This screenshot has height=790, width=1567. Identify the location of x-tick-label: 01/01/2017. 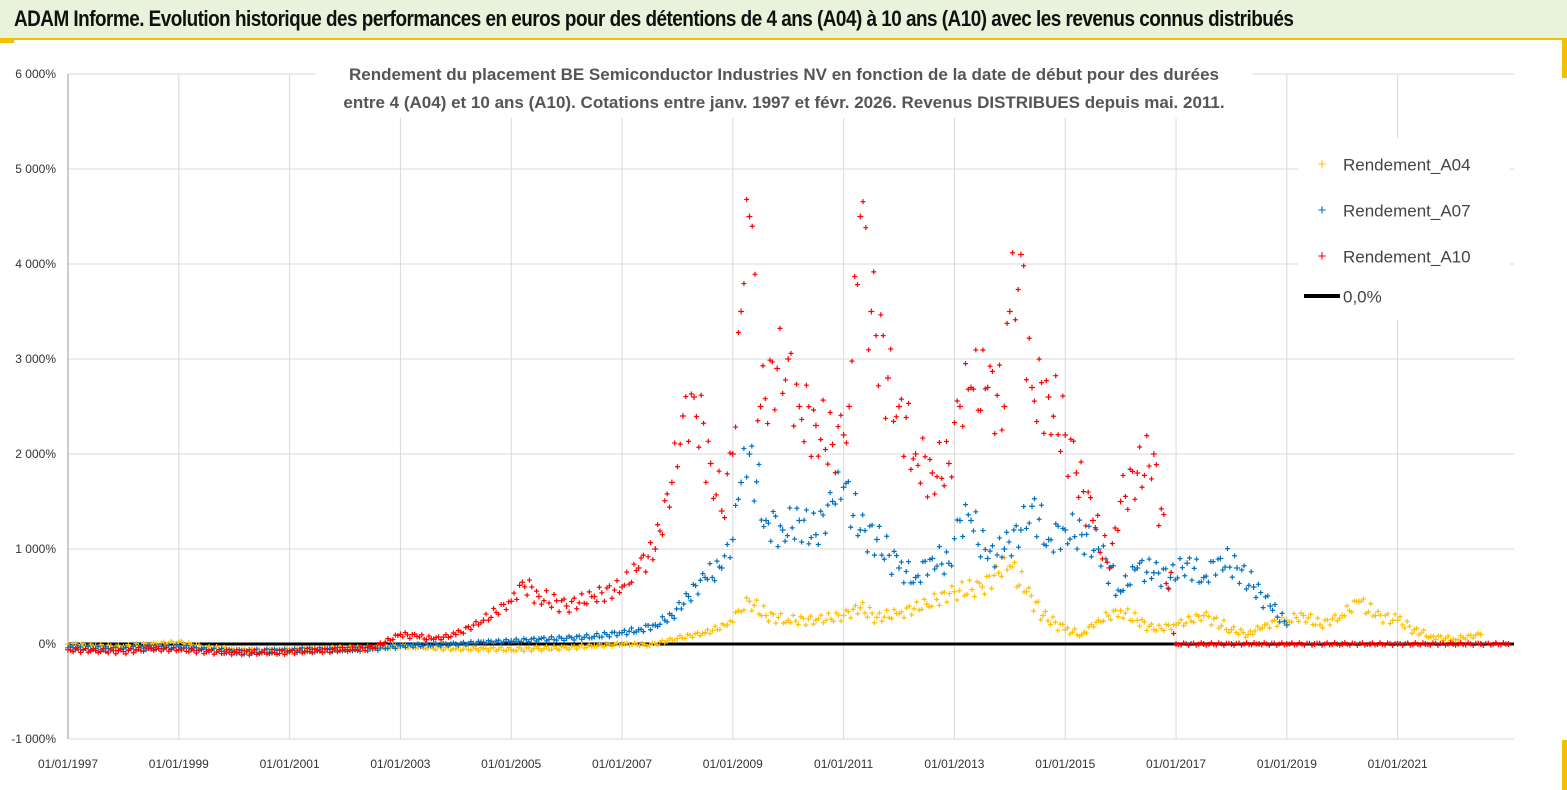
(1176, 764).